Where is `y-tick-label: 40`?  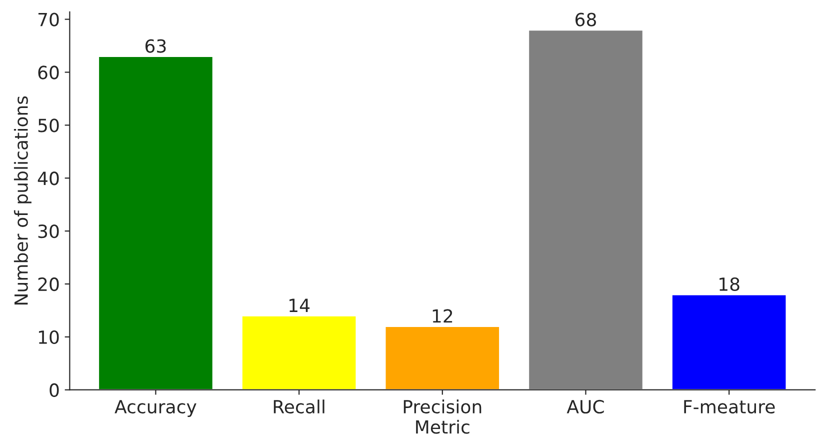 y-tick-label: 40 is located at coordinates (48, 179).